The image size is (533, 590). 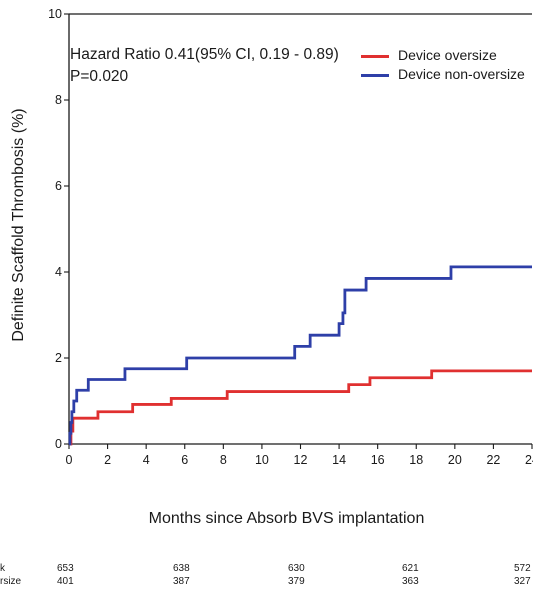 I want to click on risk-row-1-value-24: 572, so click(x=522, y=568).